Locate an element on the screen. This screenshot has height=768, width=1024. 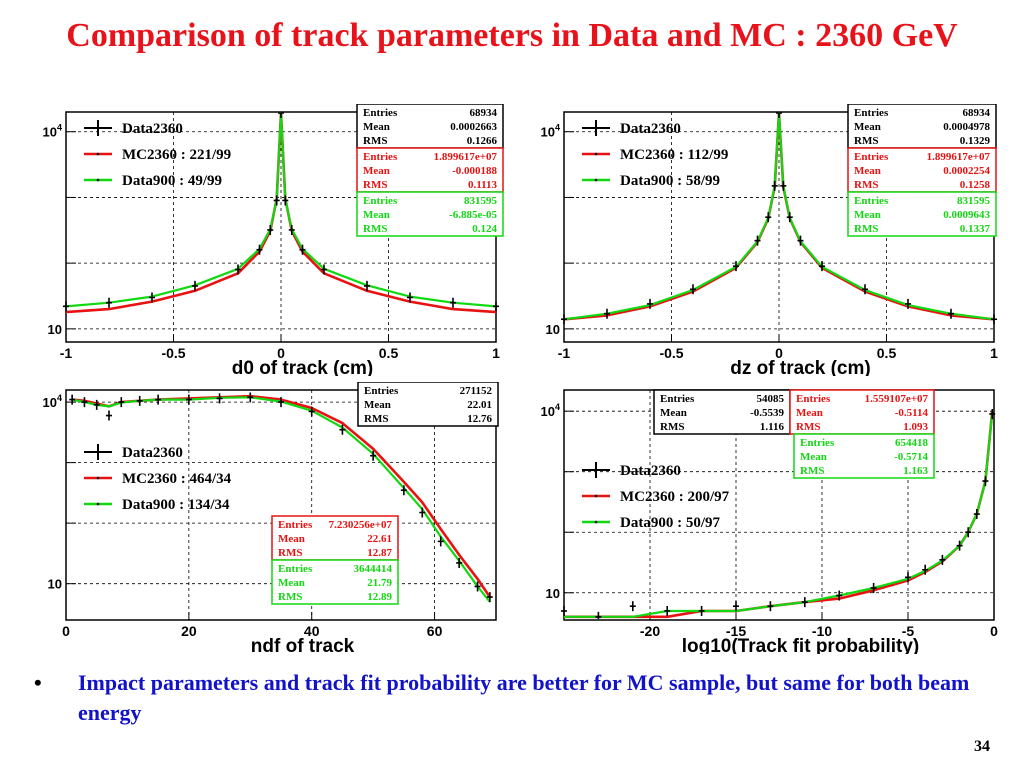
legend-label: MC2360 : 221/99 is located at coordinates (176, 155).